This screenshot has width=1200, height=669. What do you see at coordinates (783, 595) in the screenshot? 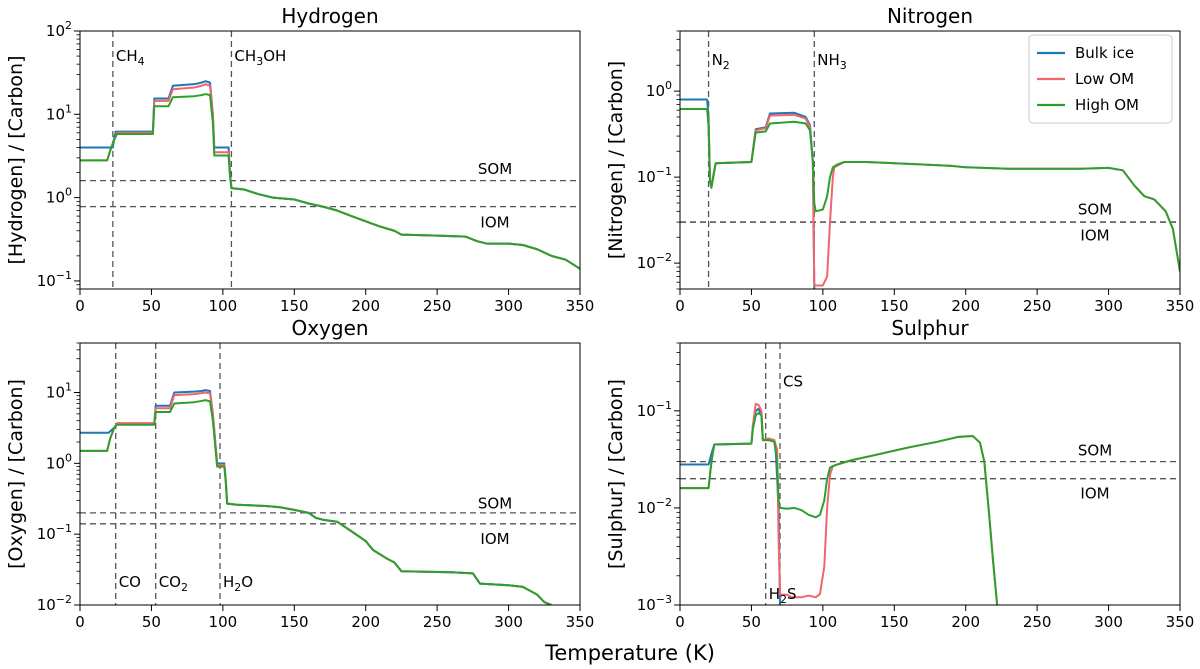
I see `h2s-species-label: H2S` at bounding box center [783, 595].